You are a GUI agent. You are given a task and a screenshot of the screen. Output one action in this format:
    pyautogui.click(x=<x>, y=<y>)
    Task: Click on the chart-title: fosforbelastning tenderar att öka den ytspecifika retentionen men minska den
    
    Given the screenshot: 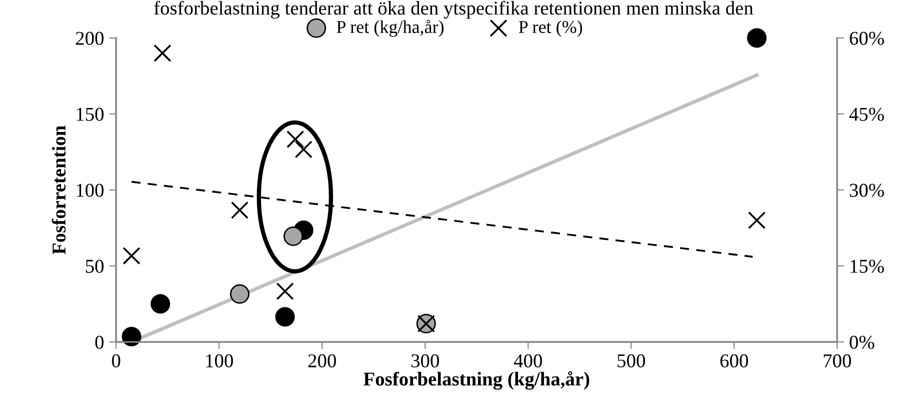 What is the action you would take?
    pyautogui.click(x=454, y=9)
    